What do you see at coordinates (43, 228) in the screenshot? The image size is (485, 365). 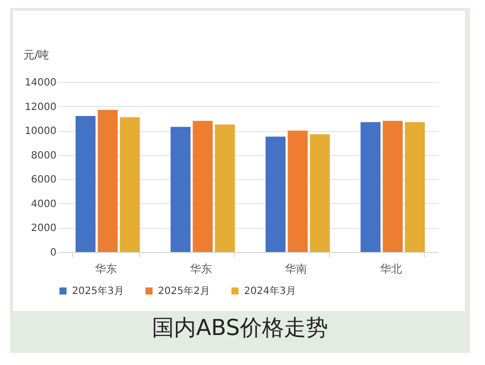 I see `y-tick-label: 2000` at bounding box center [43, 228].